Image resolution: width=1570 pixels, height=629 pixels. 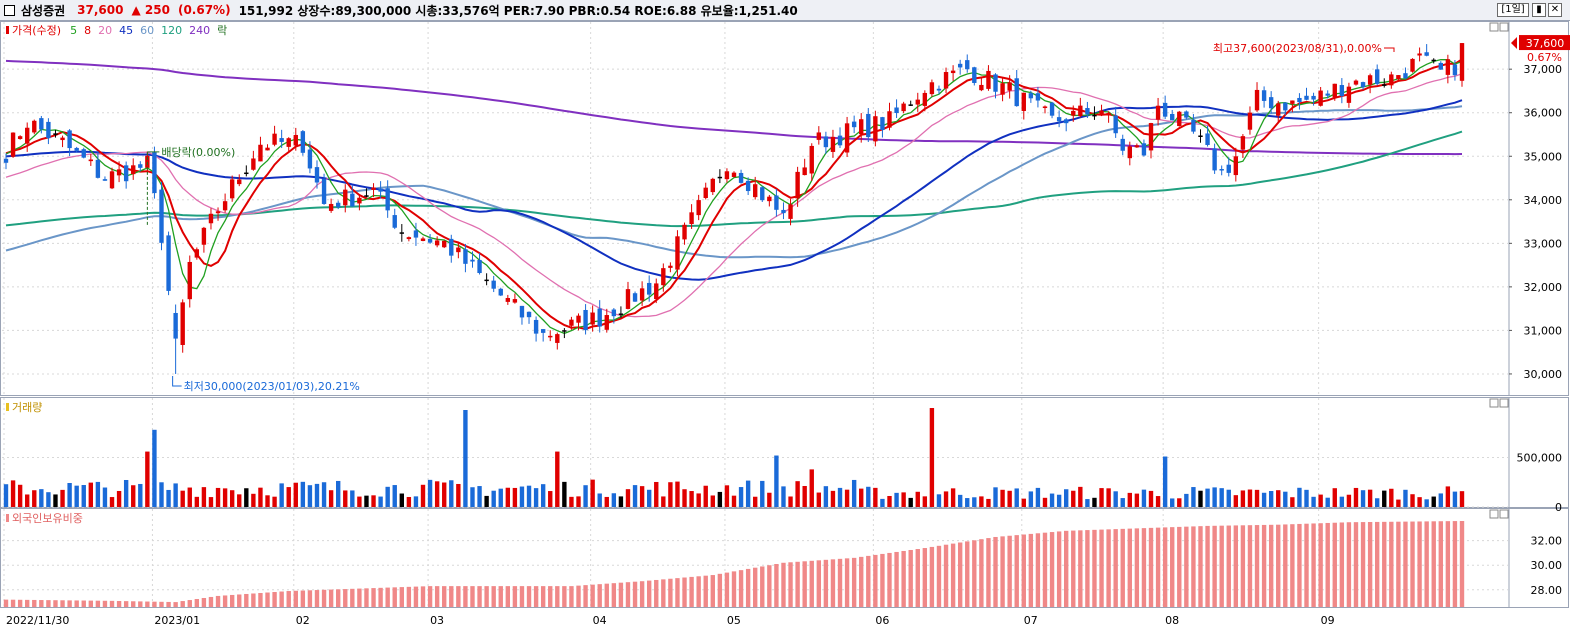 I want to click on y-tick-label: 28.00, so click(x=1547, y=590).